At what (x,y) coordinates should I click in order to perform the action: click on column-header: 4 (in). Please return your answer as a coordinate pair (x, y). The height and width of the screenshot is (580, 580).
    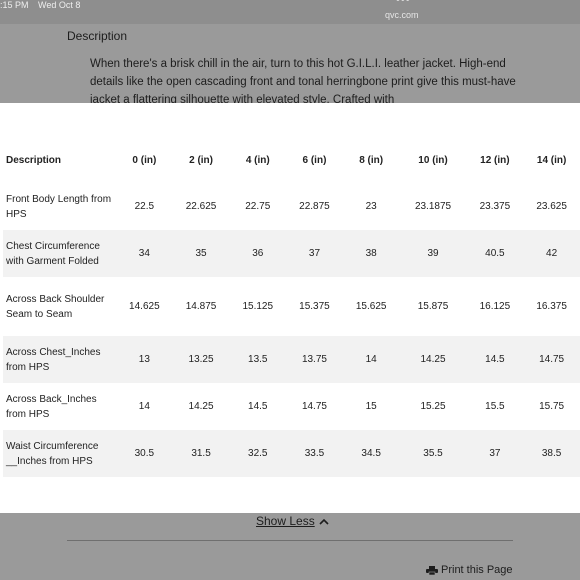
    Looking at the image, I should click on (257, 160).